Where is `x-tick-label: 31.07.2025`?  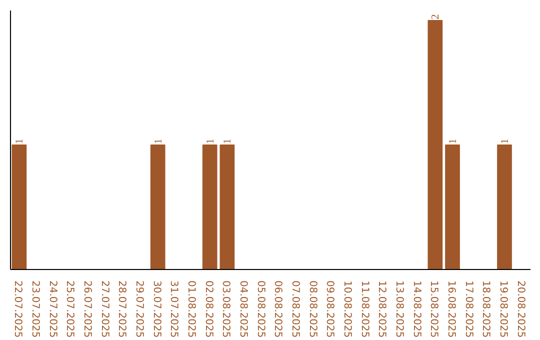 x-tick-label: 31.07.2025 is located at coordinates (174, 309).